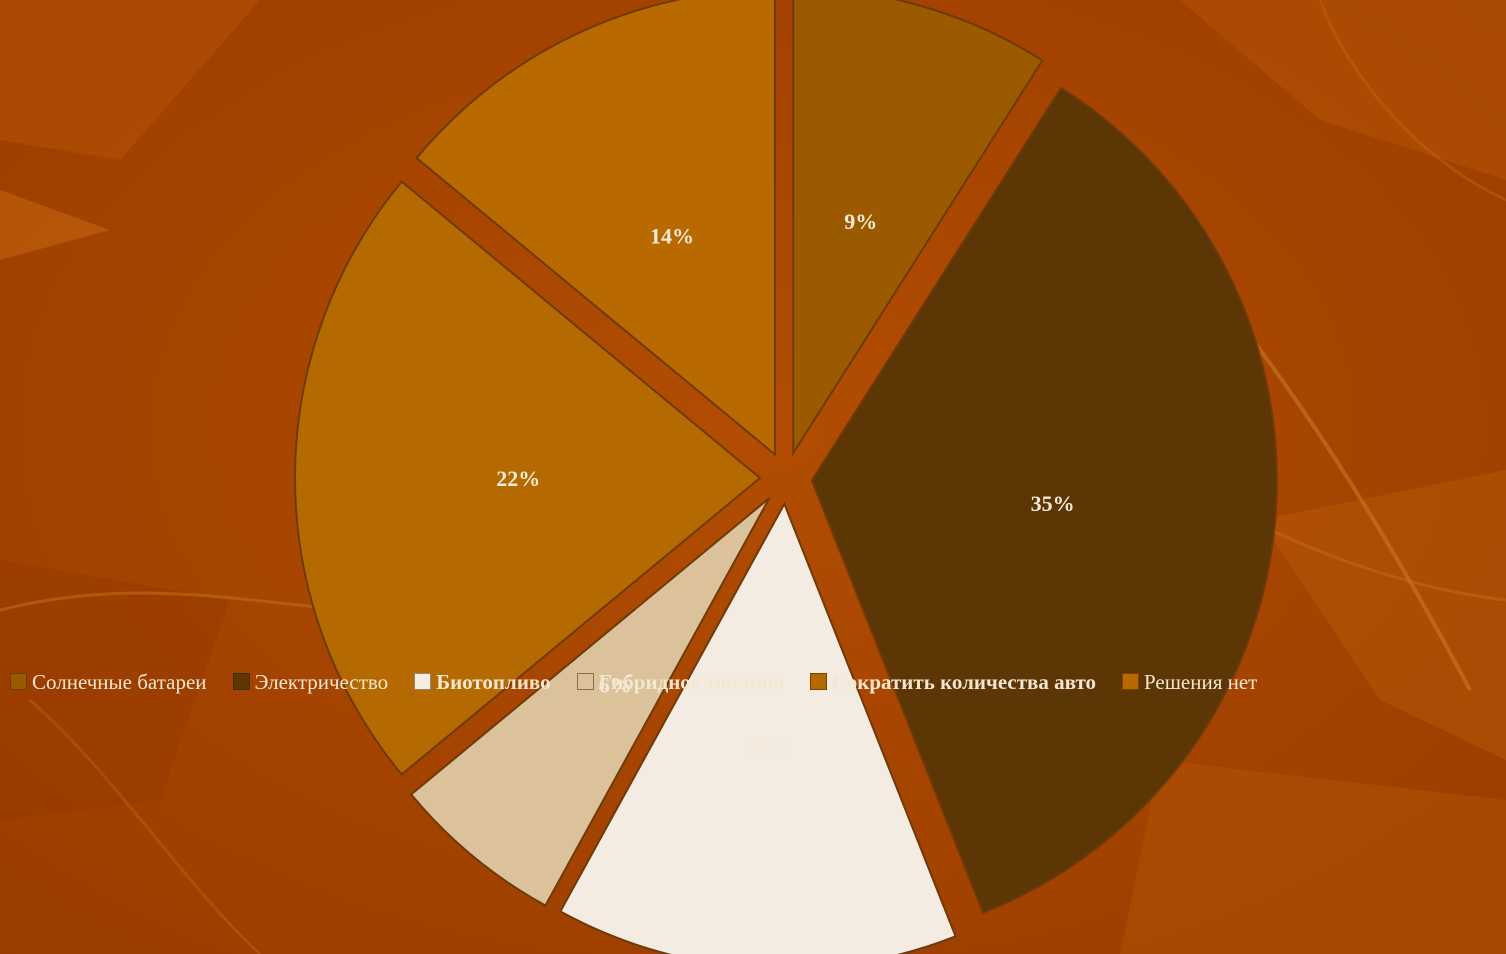 This screenshot has height=954, width=1506. Describe the element at coordinates (963, 682) in the screenshot. I see `legend-label: Сократить количества авто` at that location.